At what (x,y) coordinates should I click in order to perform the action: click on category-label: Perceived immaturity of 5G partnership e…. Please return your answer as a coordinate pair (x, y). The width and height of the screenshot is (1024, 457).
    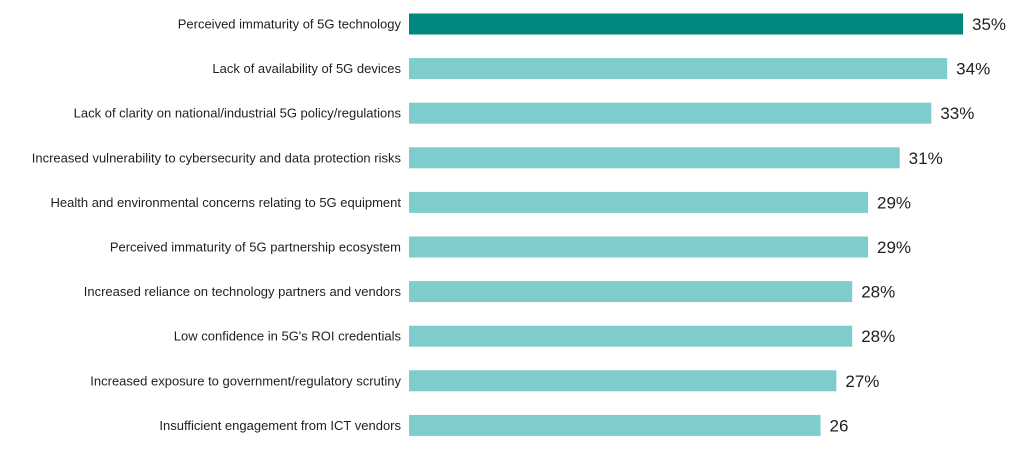
    Looking at the image, I should click on (255, 247).